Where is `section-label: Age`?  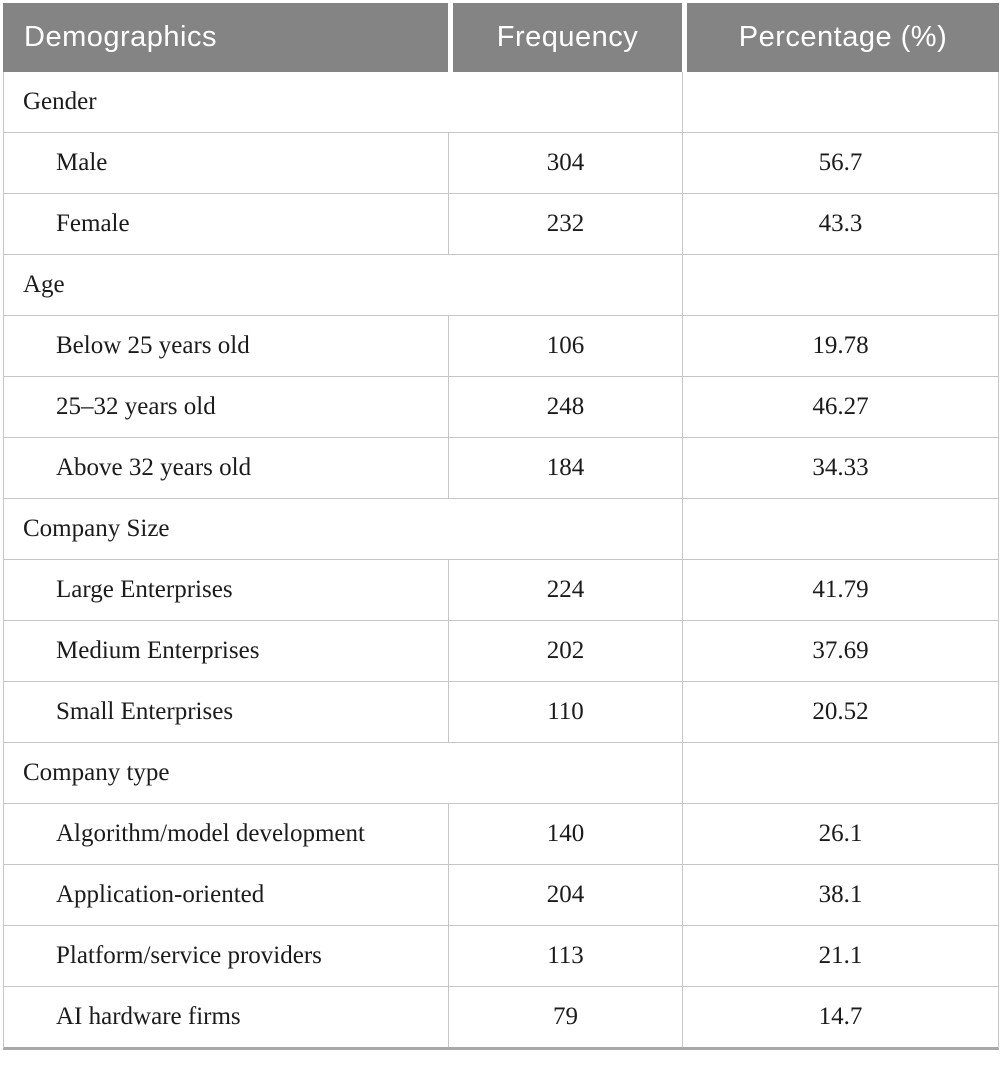
section-label: Age is located at coordinates (44, 284).